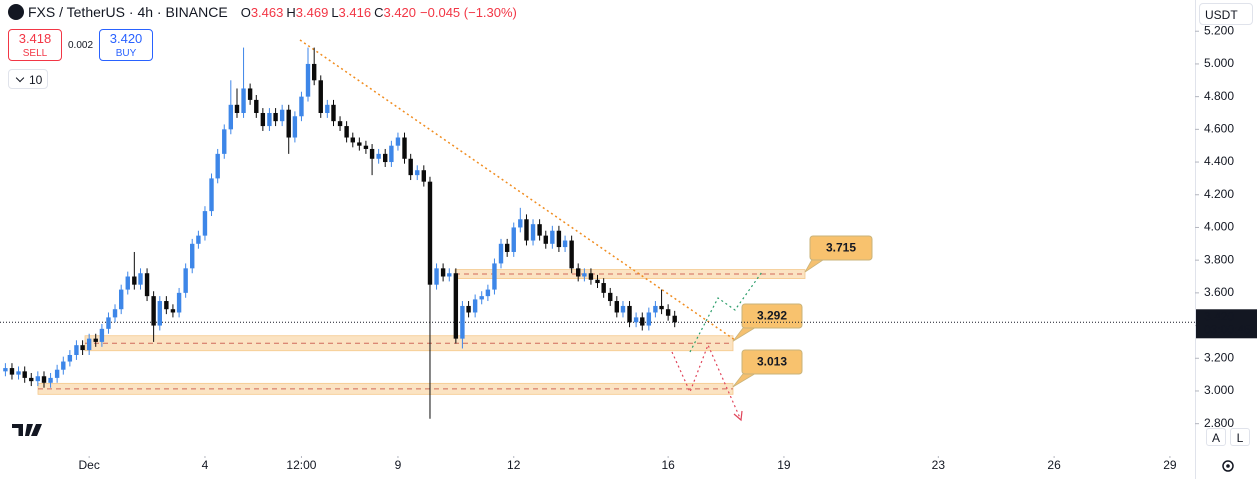  I want to click on x-tick-label: 12:00, so click(301, 465).